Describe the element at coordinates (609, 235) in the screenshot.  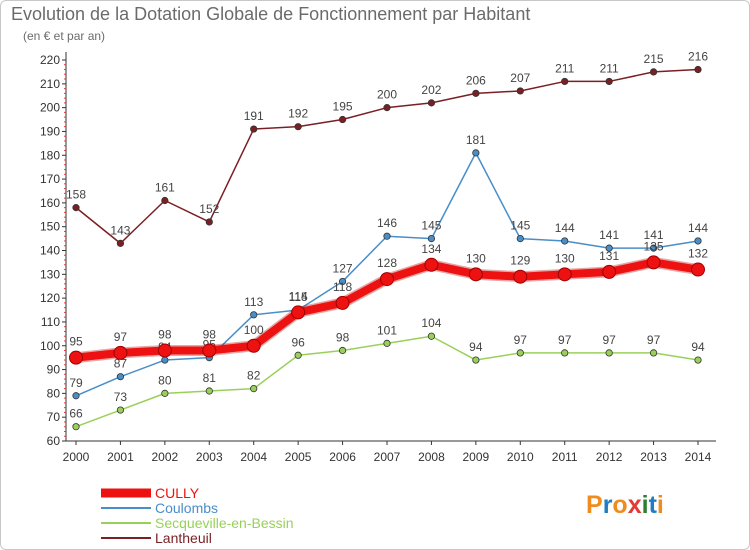
I see `data-label: 141` at that location.